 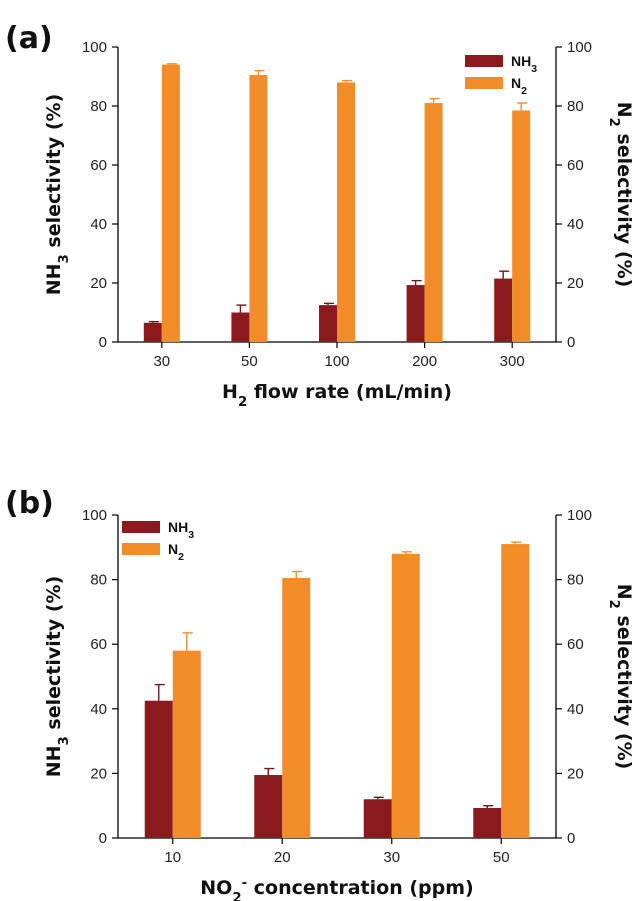 What do you see at coordinates (512, 361) in the screenshot?
I see `x-tick-label: 300` at bounding box center [512, 361].